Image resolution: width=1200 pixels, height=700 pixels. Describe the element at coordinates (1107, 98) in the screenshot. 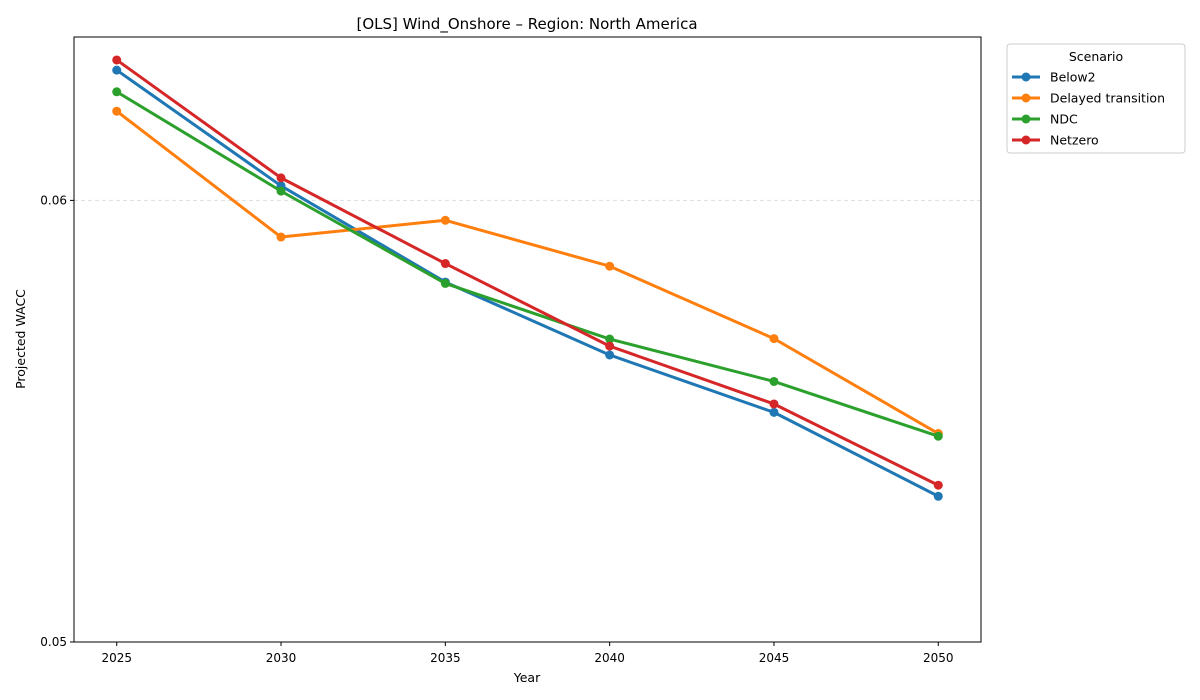

I see `legend-label: Delayed transition` at that location.